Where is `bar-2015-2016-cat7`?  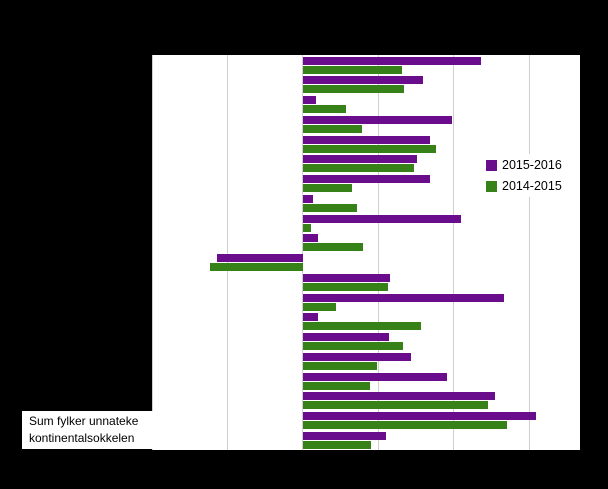 bar-2015-2016-cat7 is located at coordinates (366, 179).